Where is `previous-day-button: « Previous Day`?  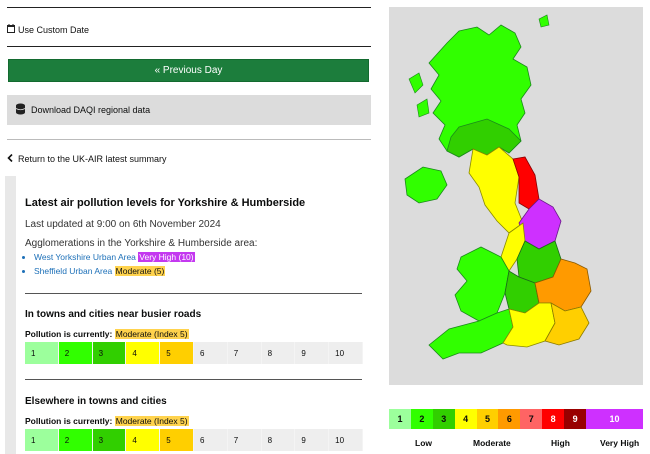 previous-day-button: « Previous Day is located at coordinates (188, 70).